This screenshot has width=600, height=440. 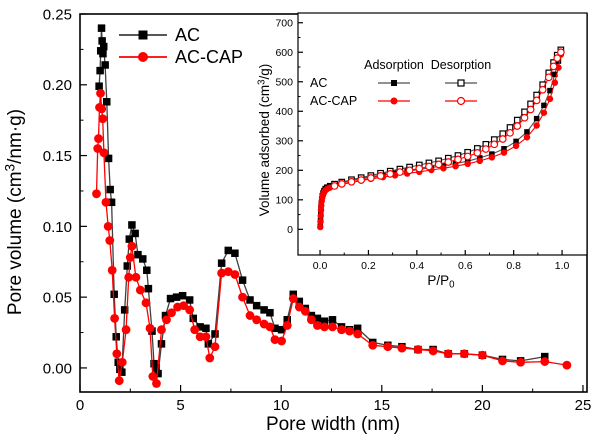 I want to click on ac-adsorption-marker-icon, so click(x=394, y=83).